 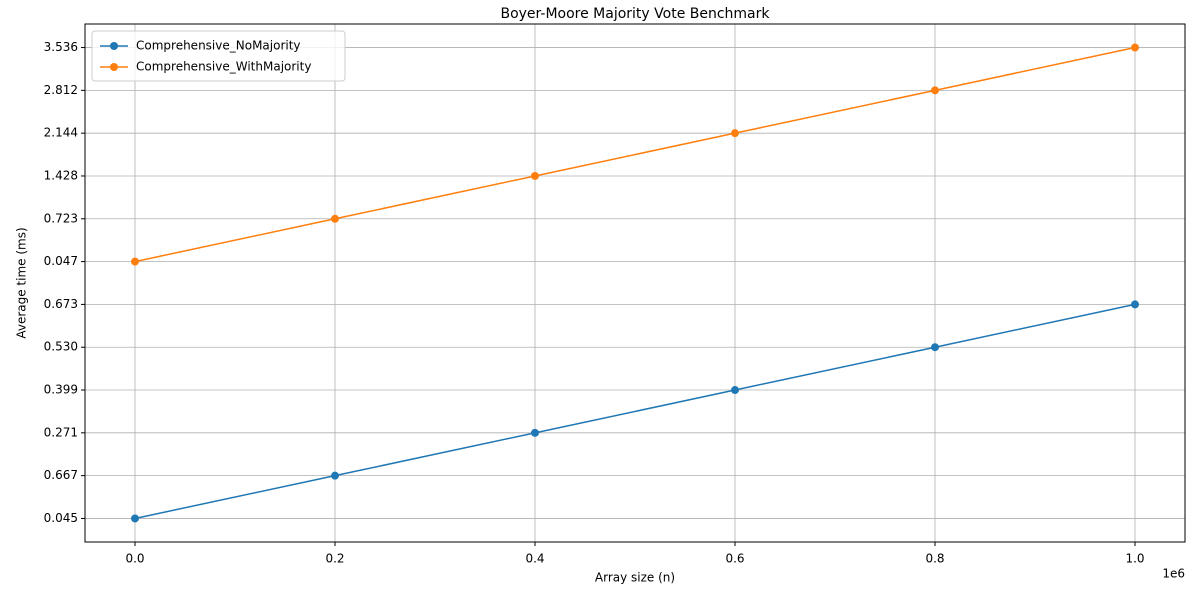 What do you see at coordinates (61, 518) in the screenshot?
I see `y-tick-label: 0.045` at bounding box center [61, 518].